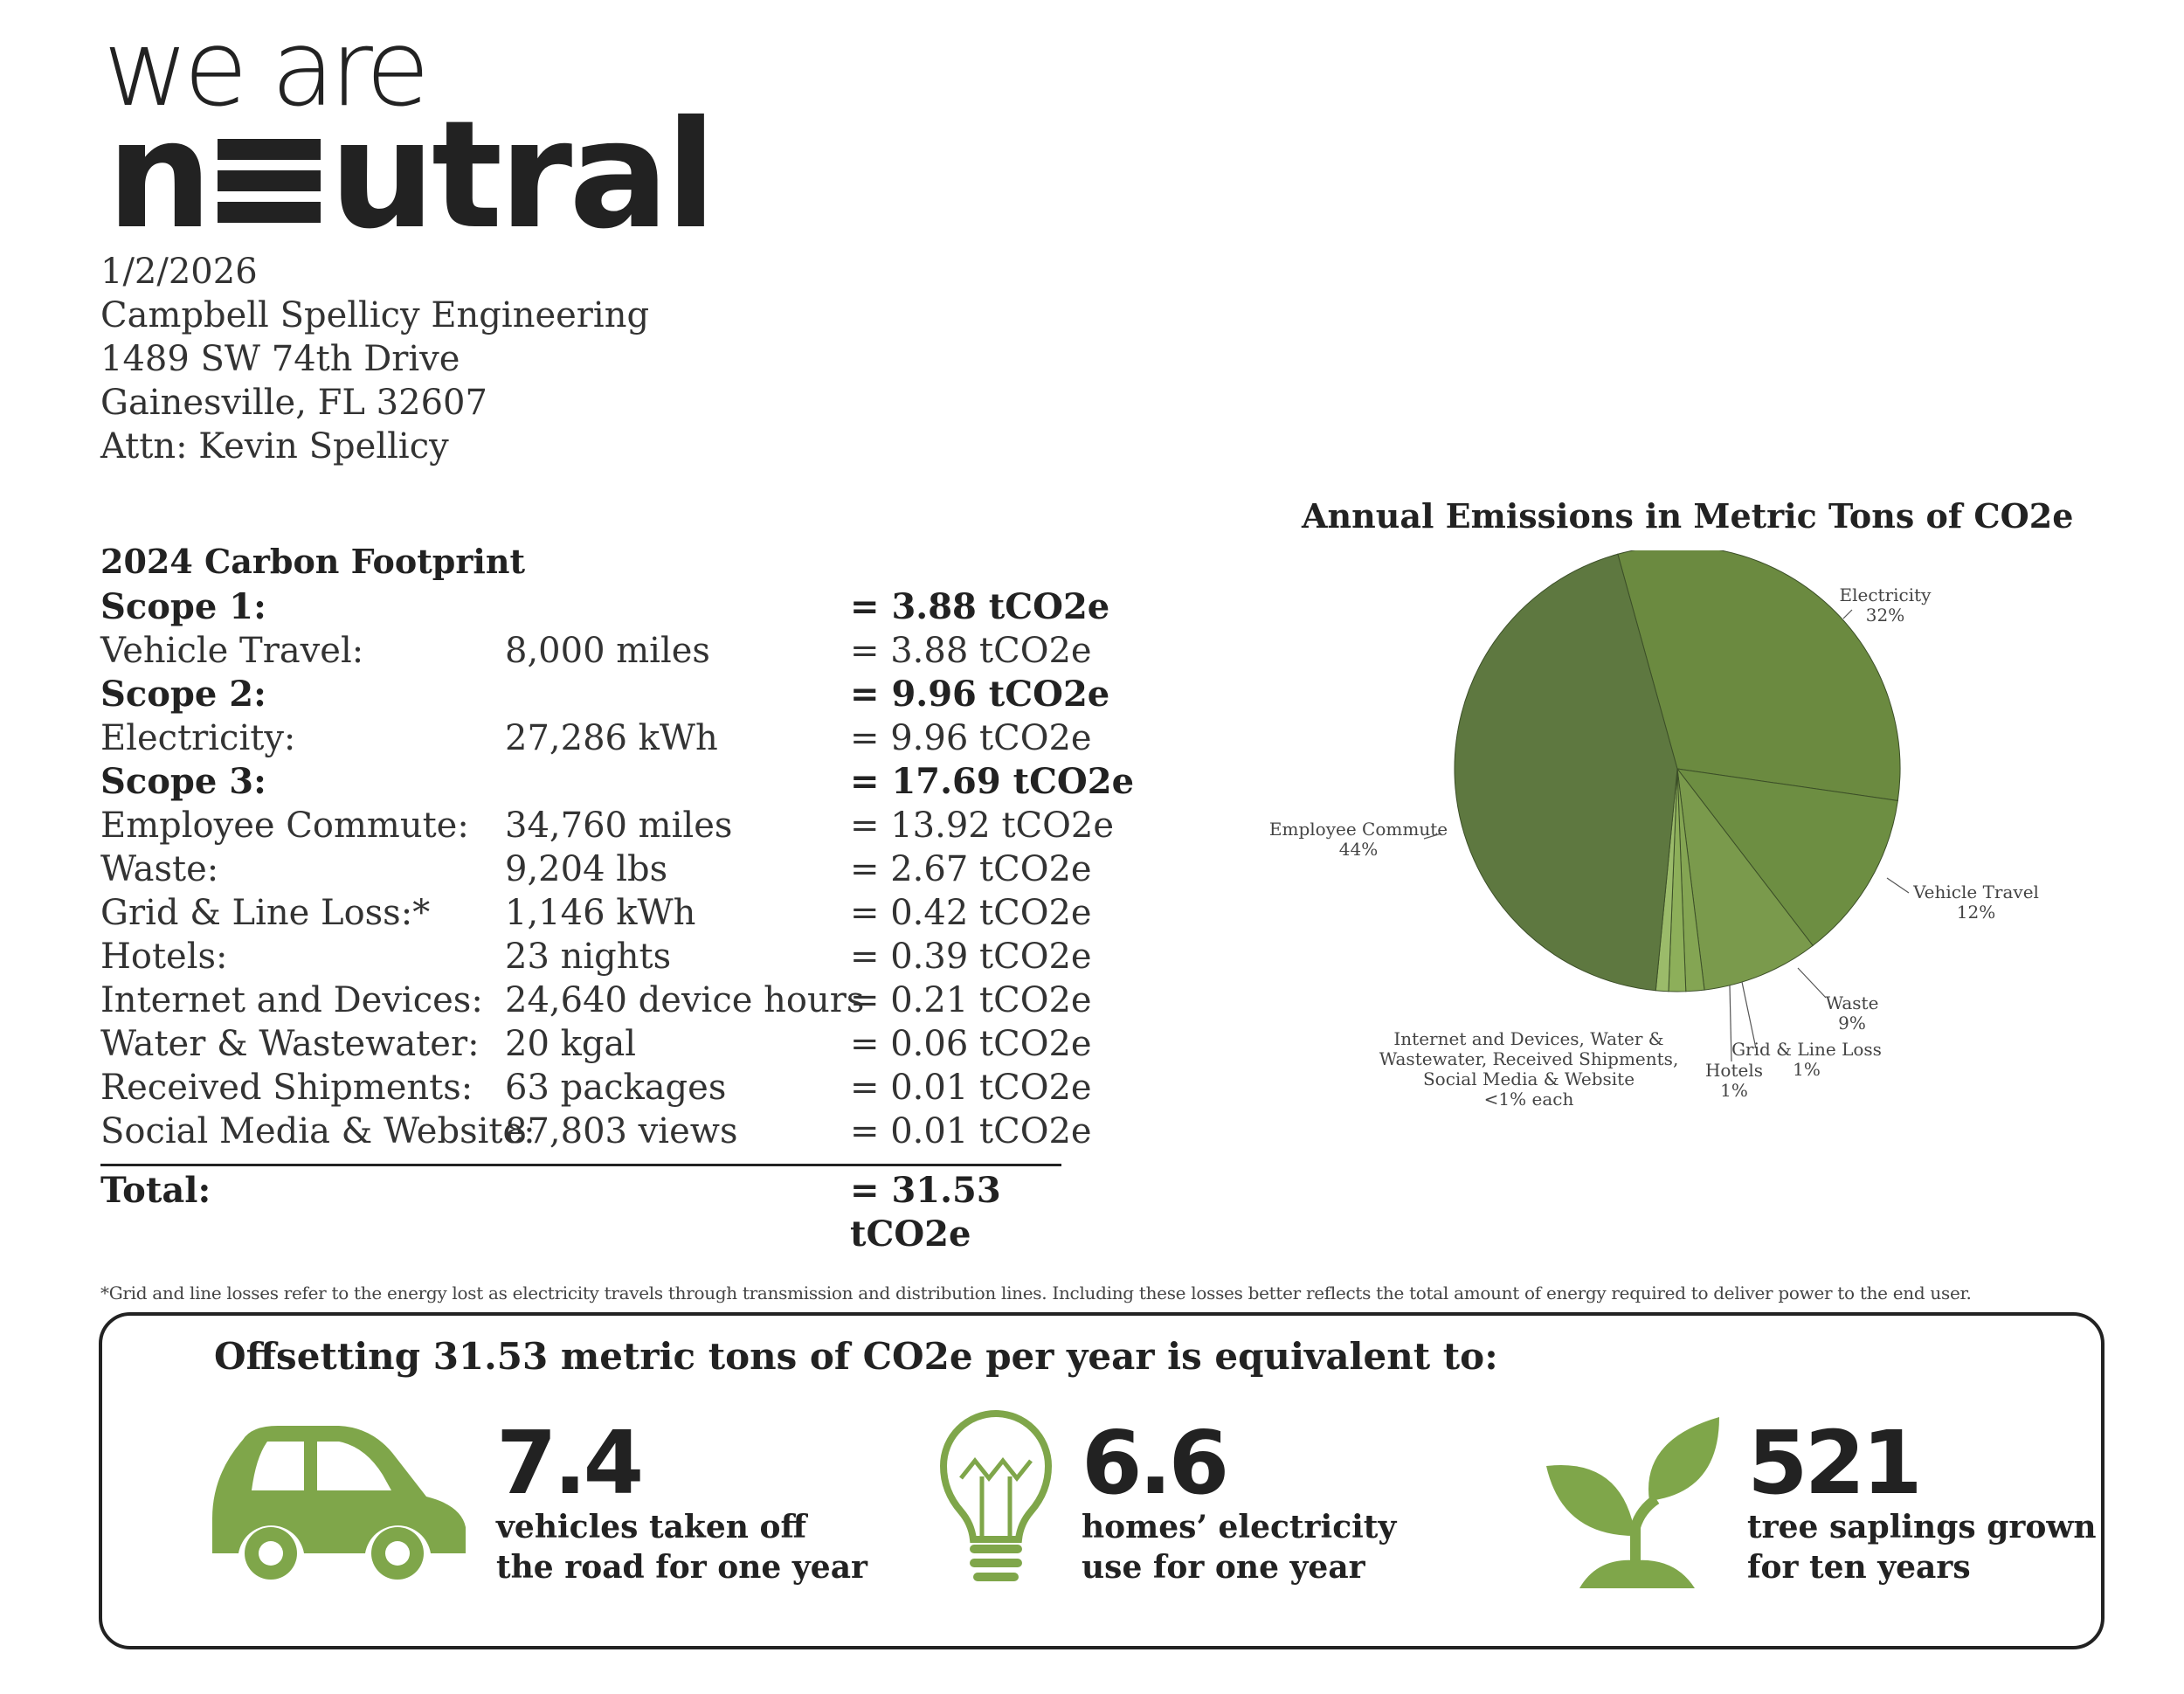 This screenshot has height=1694, width=2184. I want to click on row-label: Water & Wastewater:, so click(290, 1044).